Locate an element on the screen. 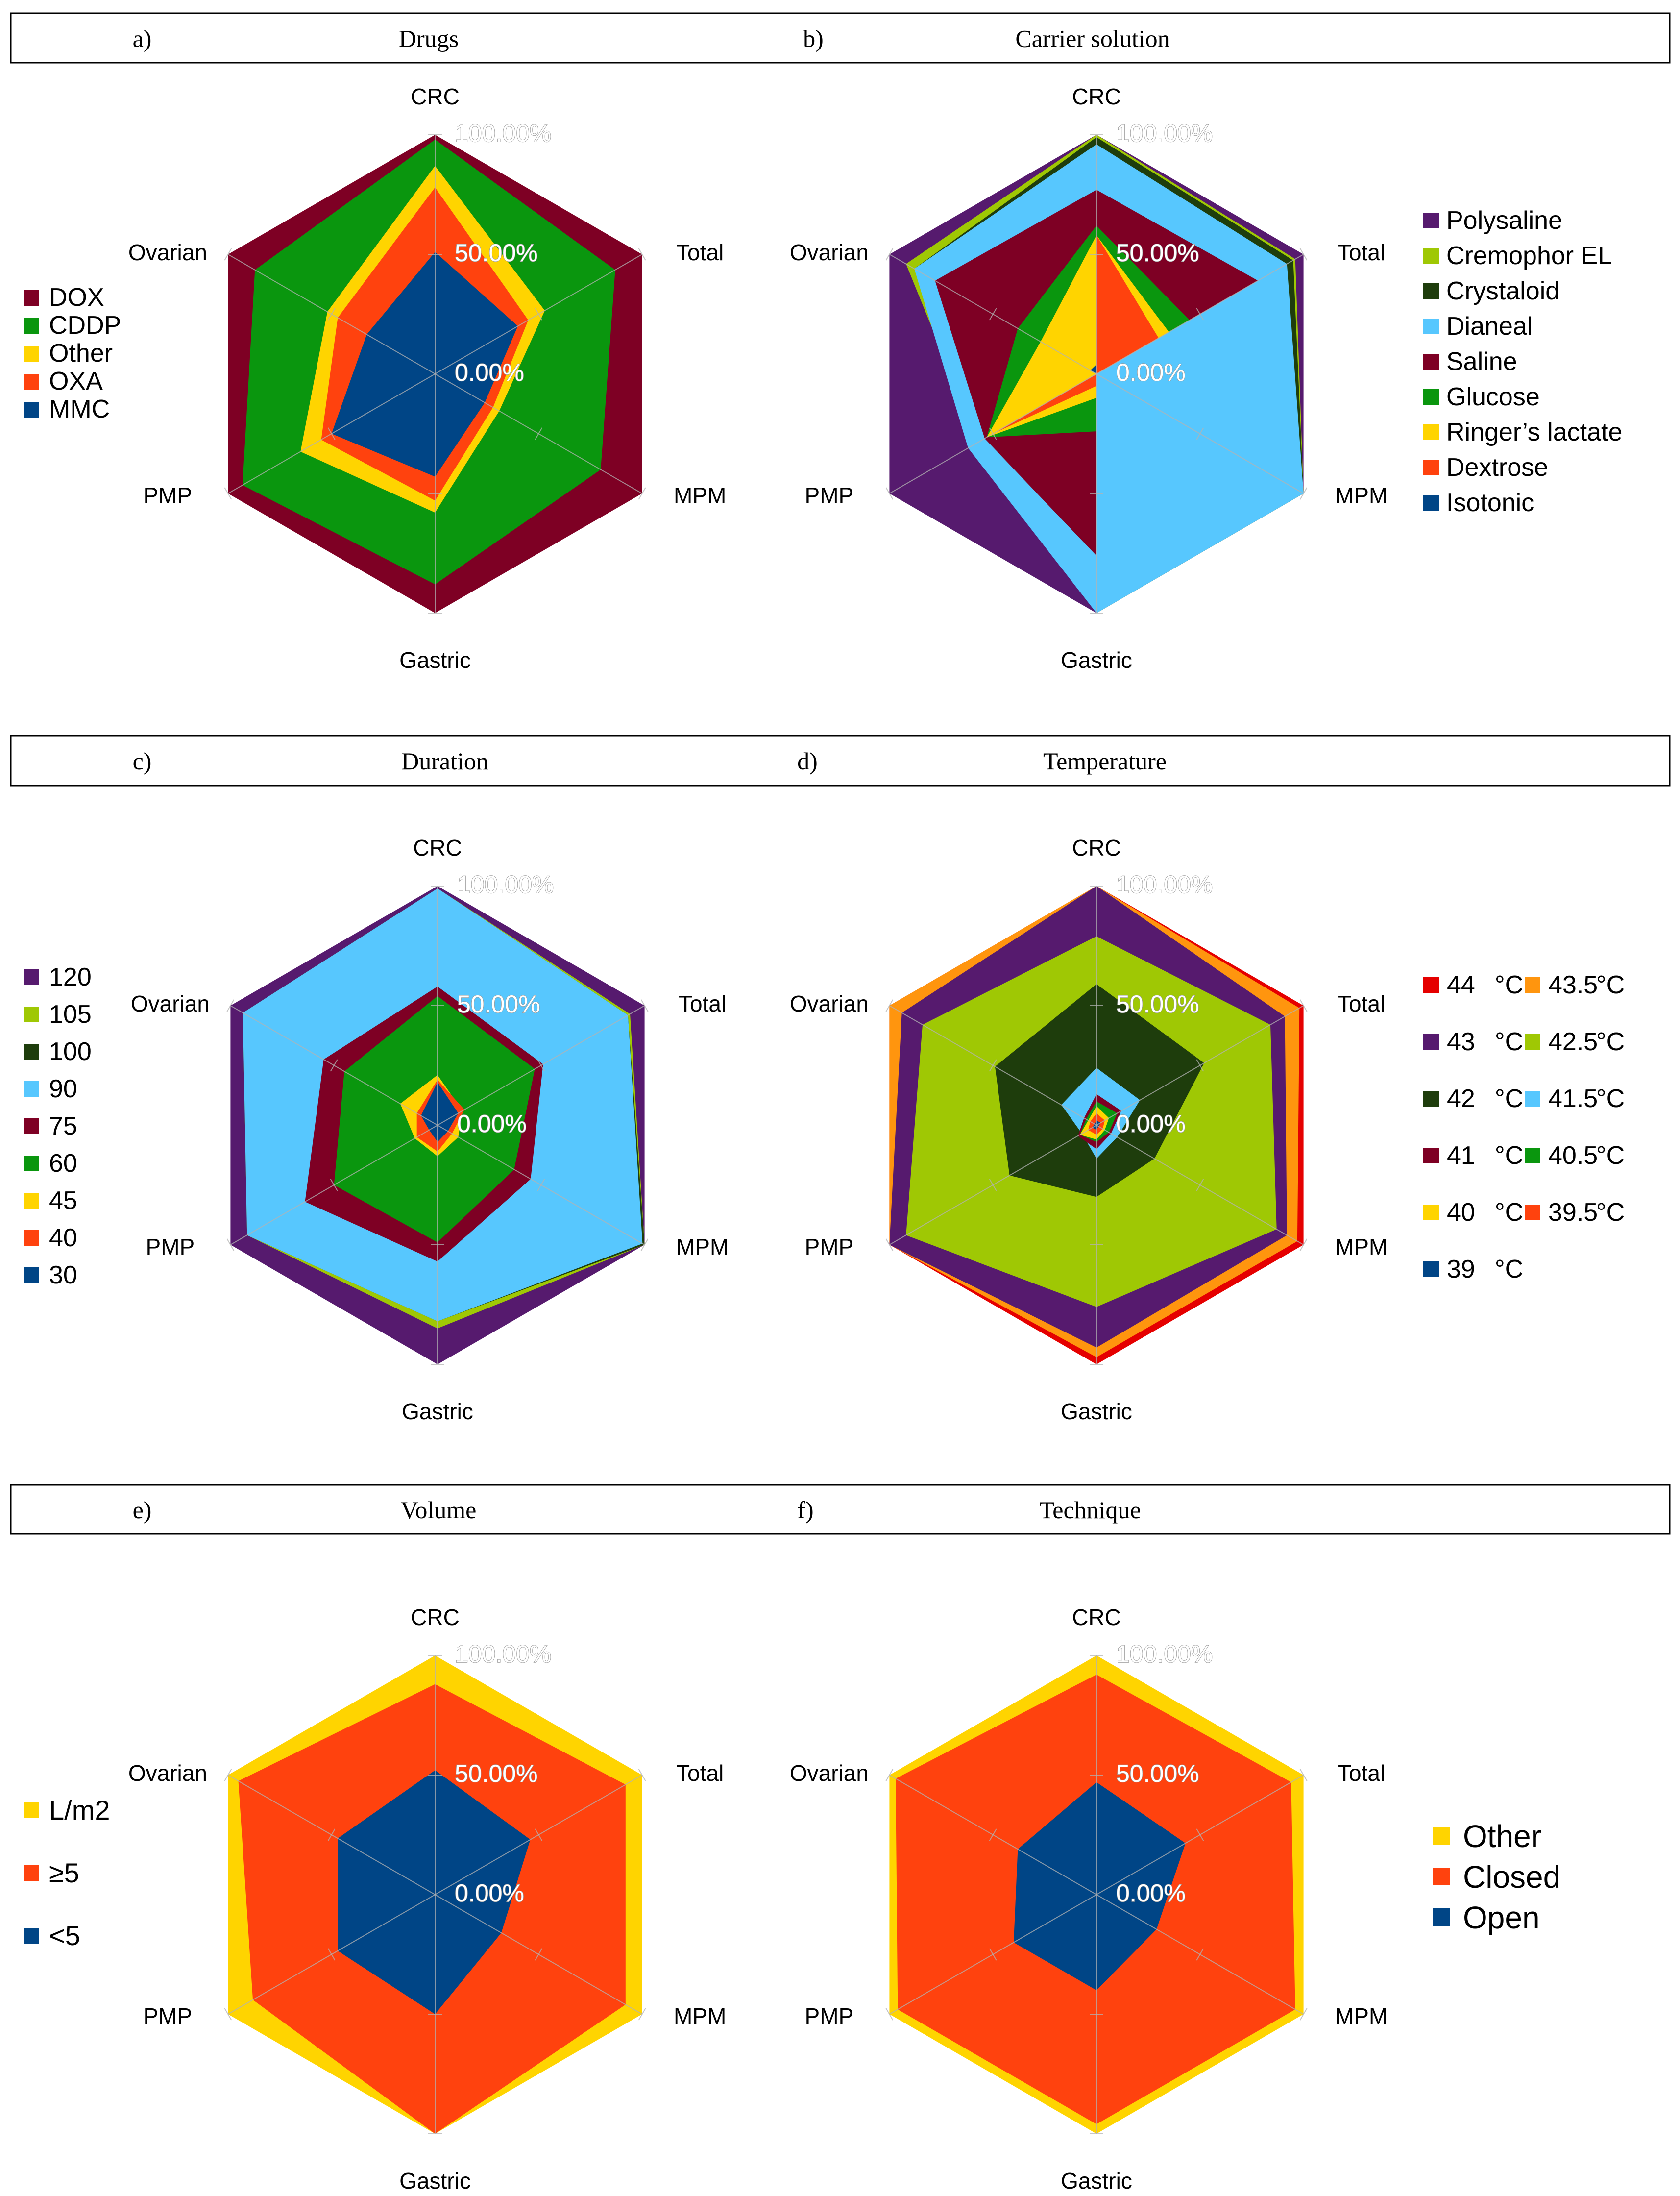  legend-label: 105 is located at coordinates (71, 1014).